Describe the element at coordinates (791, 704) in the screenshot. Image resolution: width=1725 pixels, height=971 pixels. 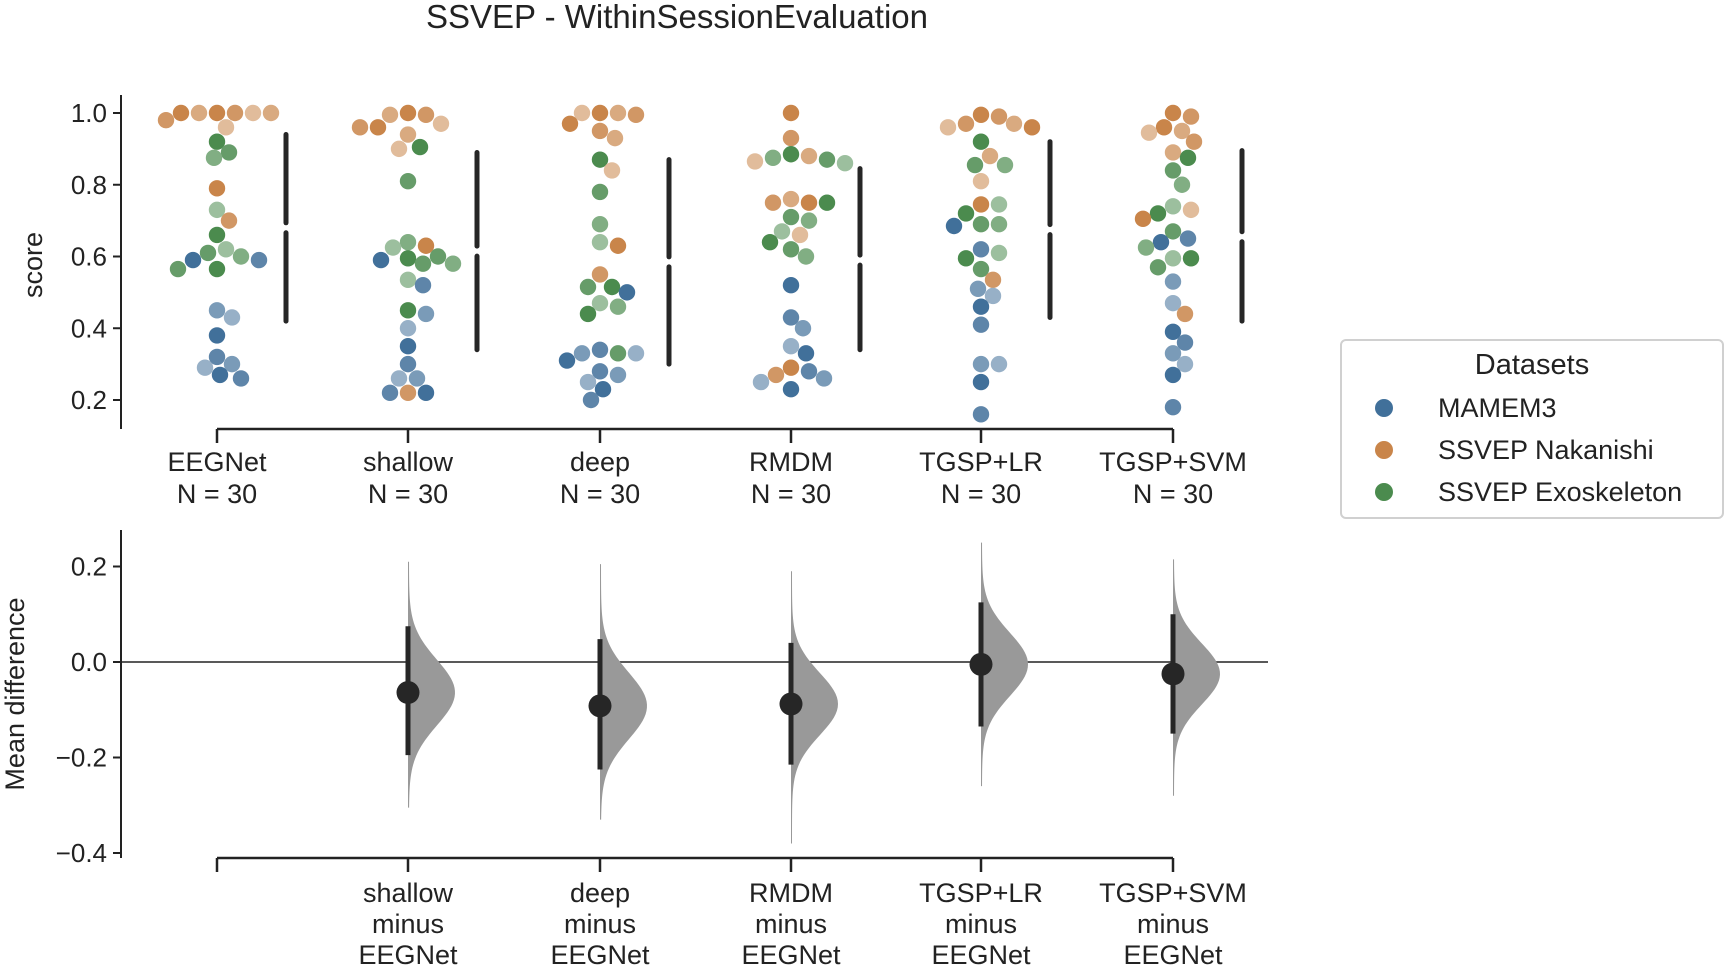
I see `mean-difference-point` at that location.